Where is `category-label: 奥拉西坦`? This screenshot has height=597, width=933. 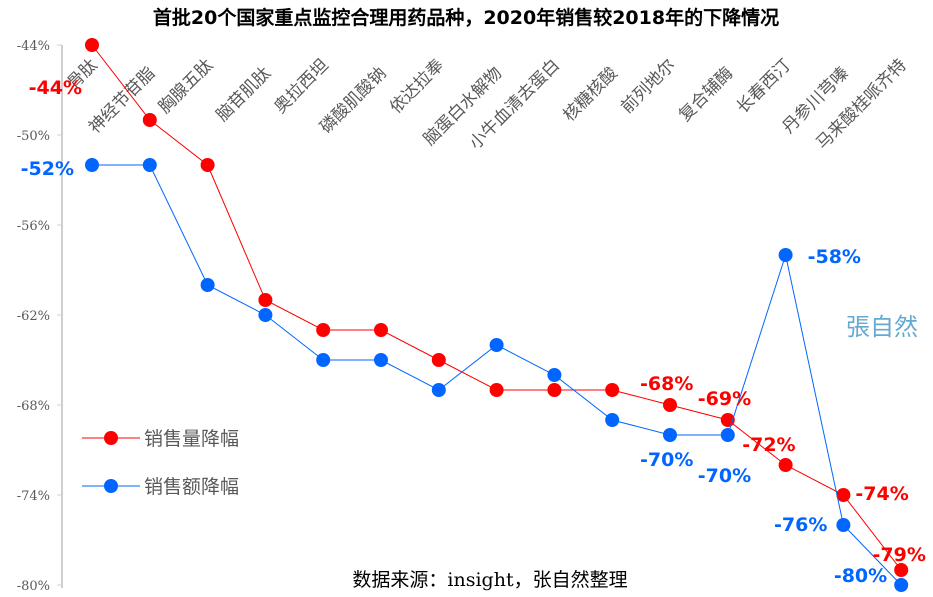
category-label: 奥拉西坦 is located at coordinates (302, 86).